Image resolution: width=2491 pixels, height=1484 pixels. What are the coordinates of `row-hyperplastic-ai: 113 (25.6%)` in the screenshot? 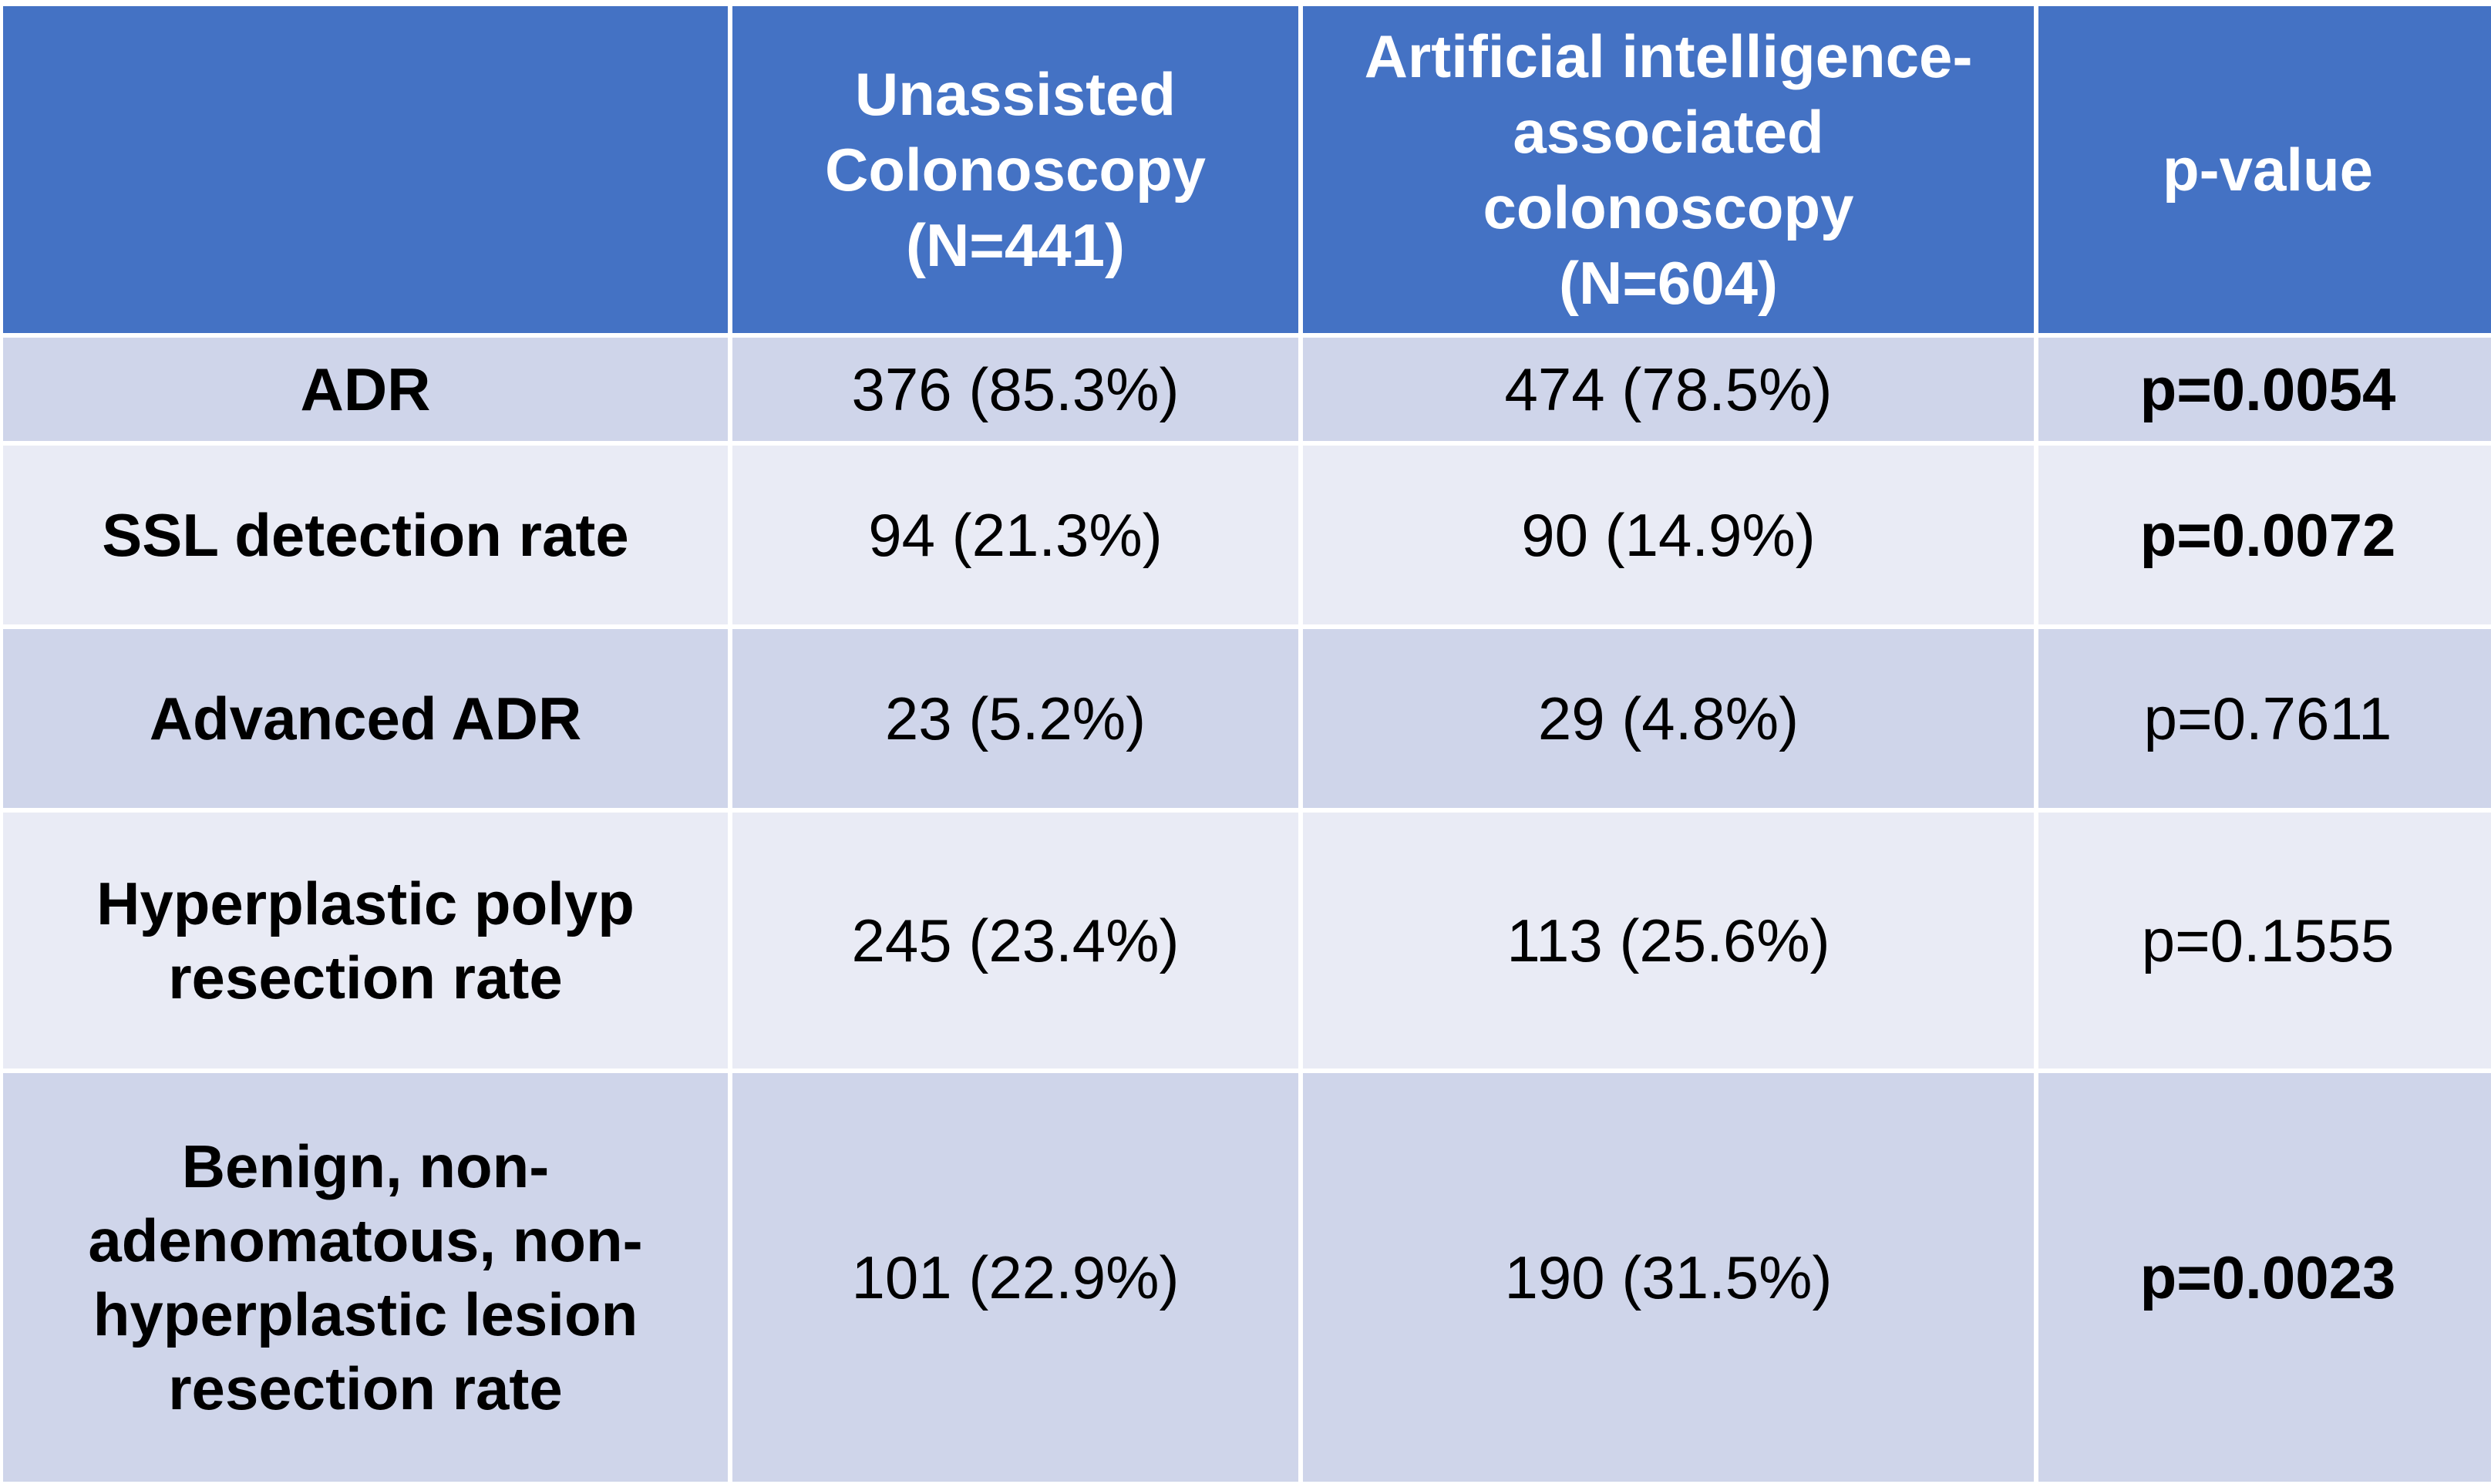 It's located at (1669, 940).